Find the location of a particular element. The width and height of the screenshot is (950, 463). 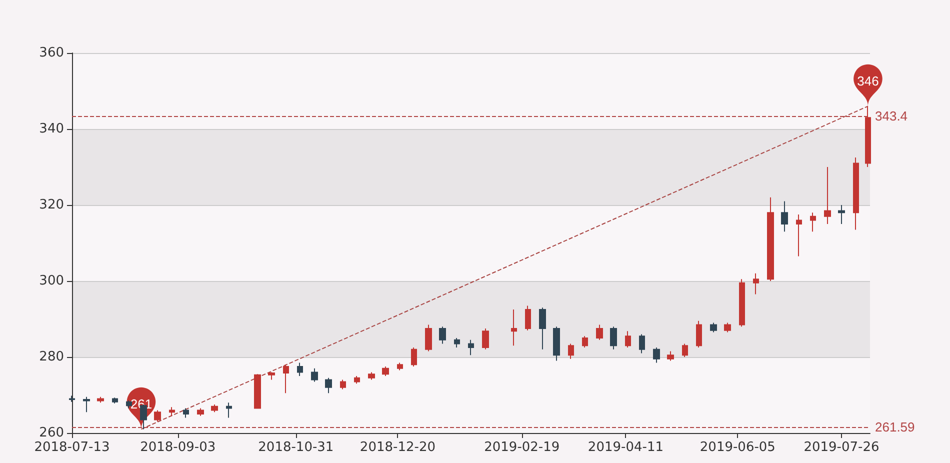

y-tick-label: 280 is located at coordinates (51, 357).